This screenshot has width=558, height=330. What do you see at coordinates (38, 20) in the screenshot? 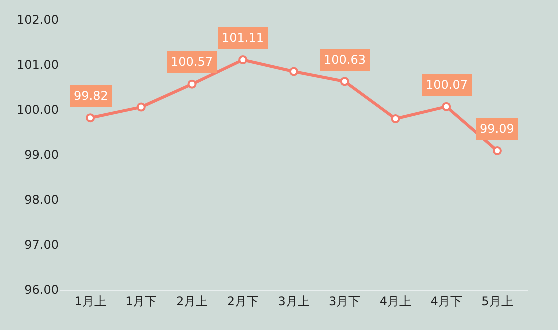
I see `y-tick-label: 102.00` at bounding box center [38, 20].